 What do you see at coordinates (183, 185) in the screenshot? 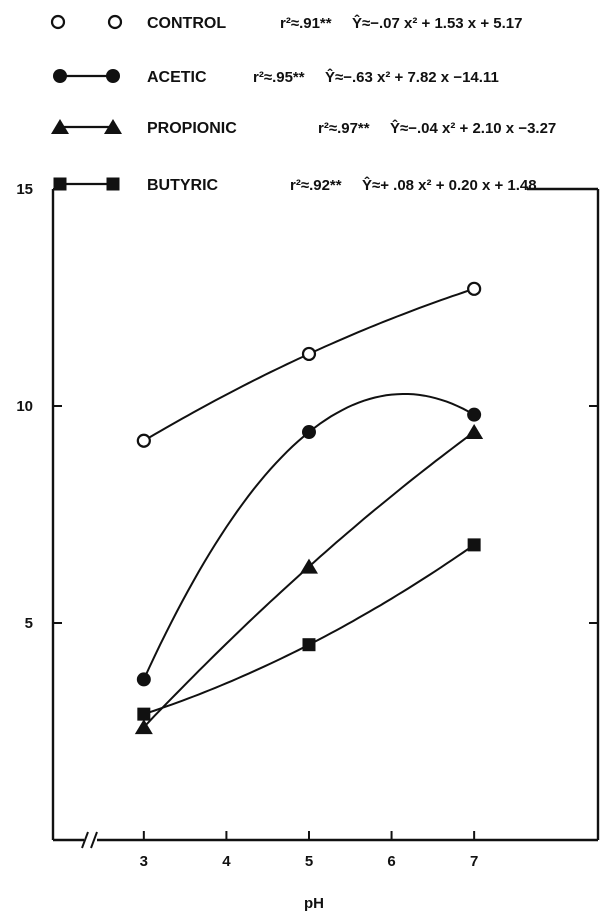
I see `legend-label-butyric: BUTYRIC` at bounding box center [183, 185].